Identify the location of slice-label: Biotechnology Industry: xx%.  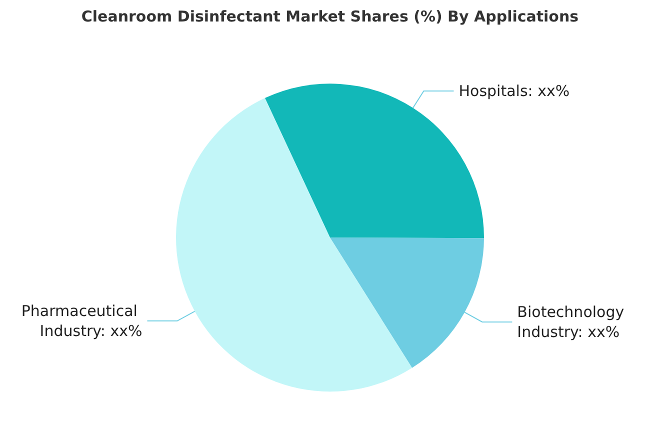
(573, 321).